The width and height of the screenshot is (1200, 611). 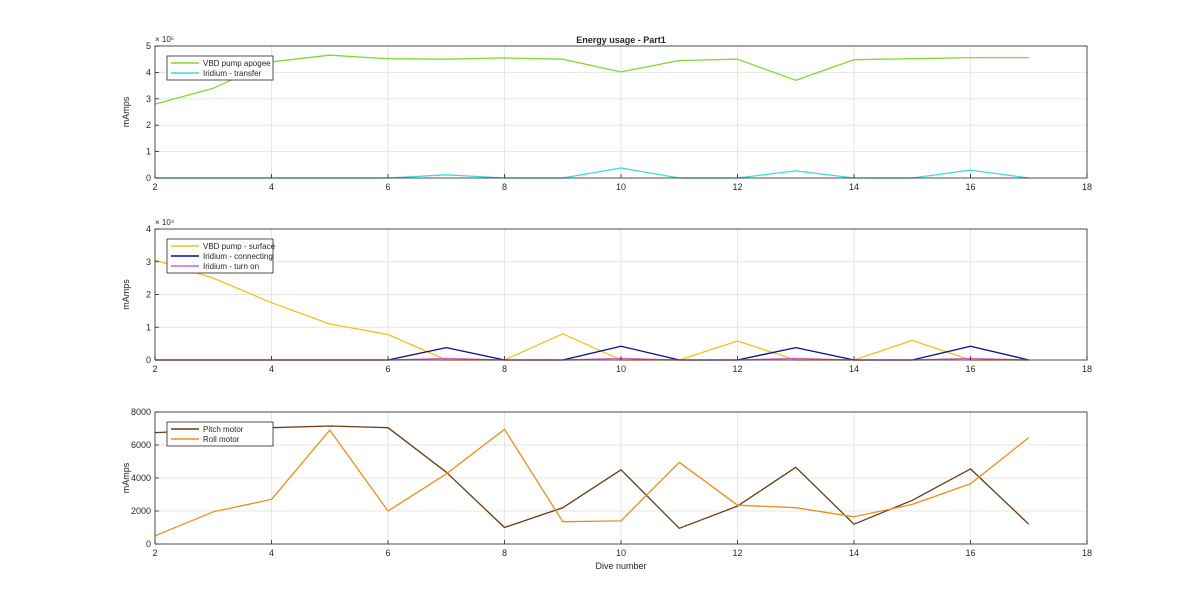 I want to click on chart-title: Energy usage - Part1, so click(x=621, y=40).